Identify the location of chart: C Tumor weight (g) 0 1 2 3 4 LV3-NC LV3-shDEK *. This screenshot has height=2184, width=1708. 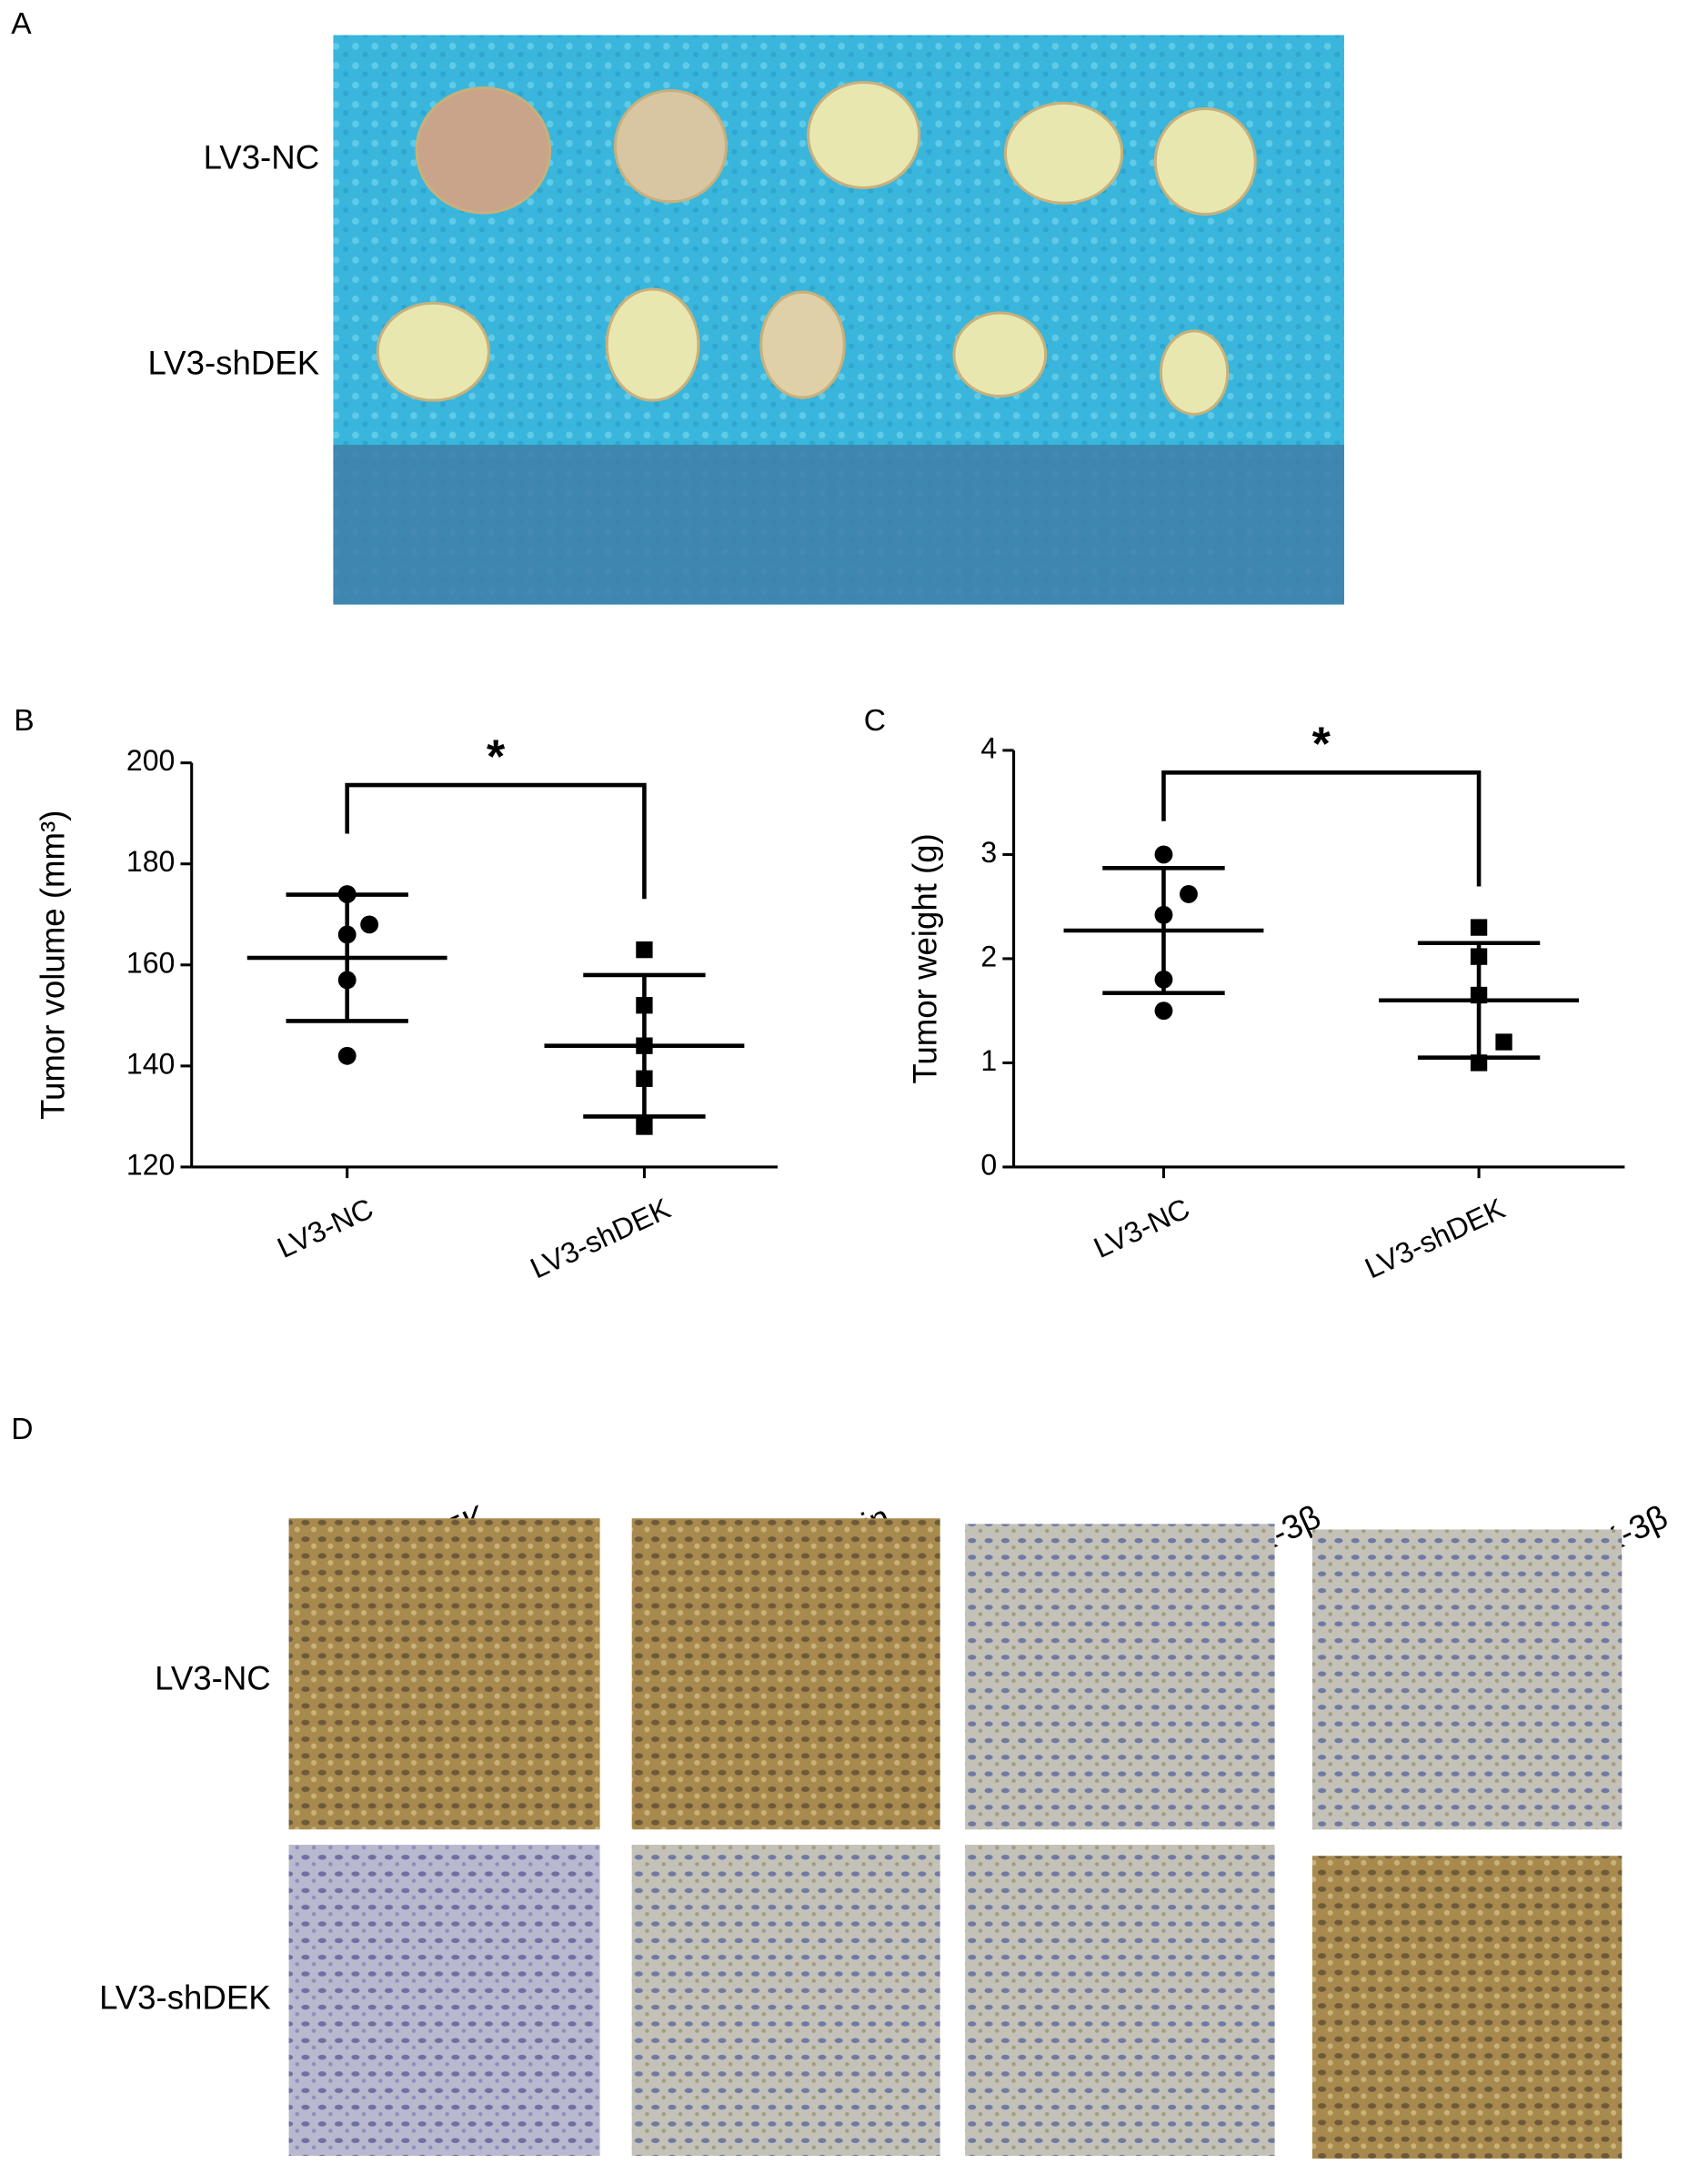
(1244, 994).